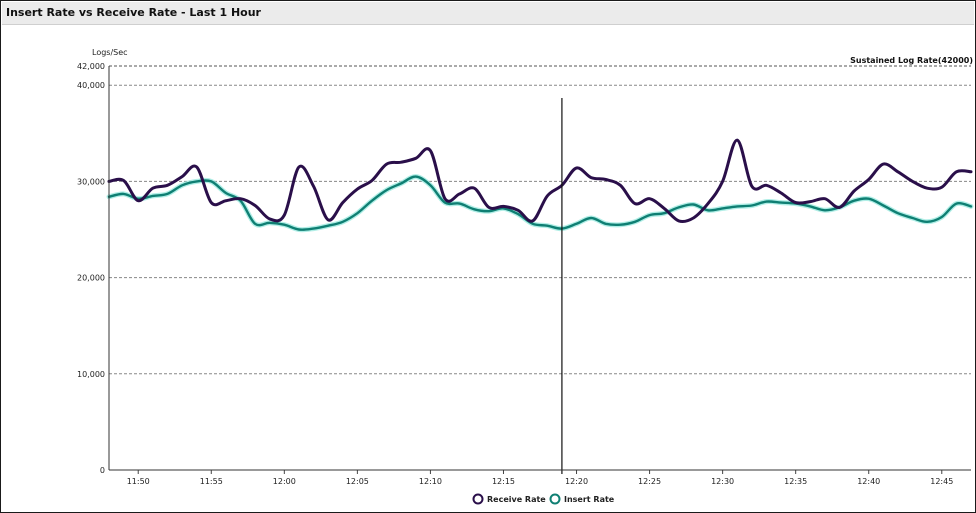  I want to click on legend-label: Insert Rate, so click(589, 499).